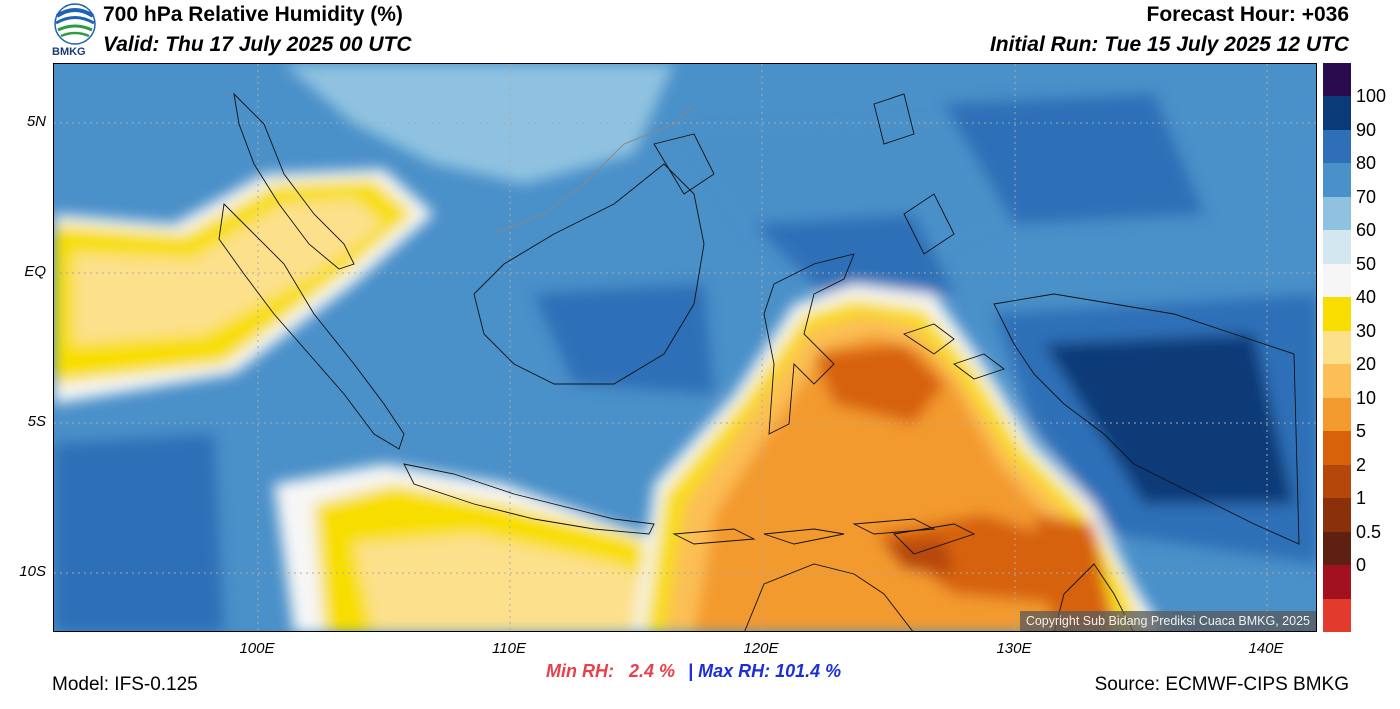  Describe the element at coordinates (32, 571) in the screenshot. I see `lat-label: 10S` at that location.